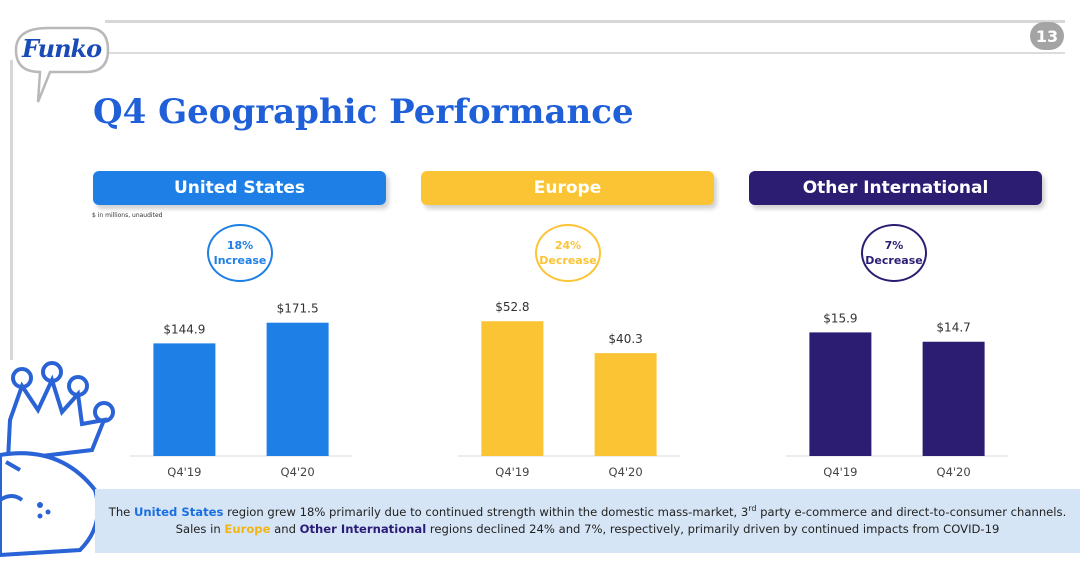  I want to click on bar-value-label: $15.9, so click(840, 318).